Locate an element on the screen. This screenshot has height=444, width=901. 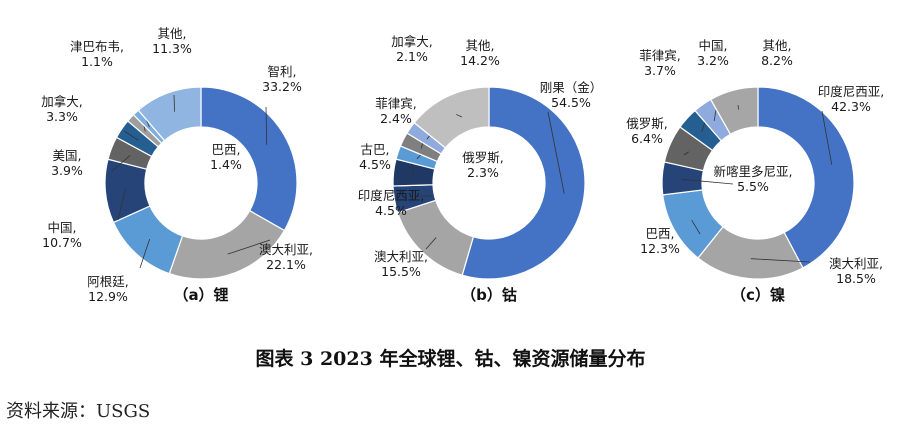
slice-value: 2.4% is located at coordinates (396, 118).